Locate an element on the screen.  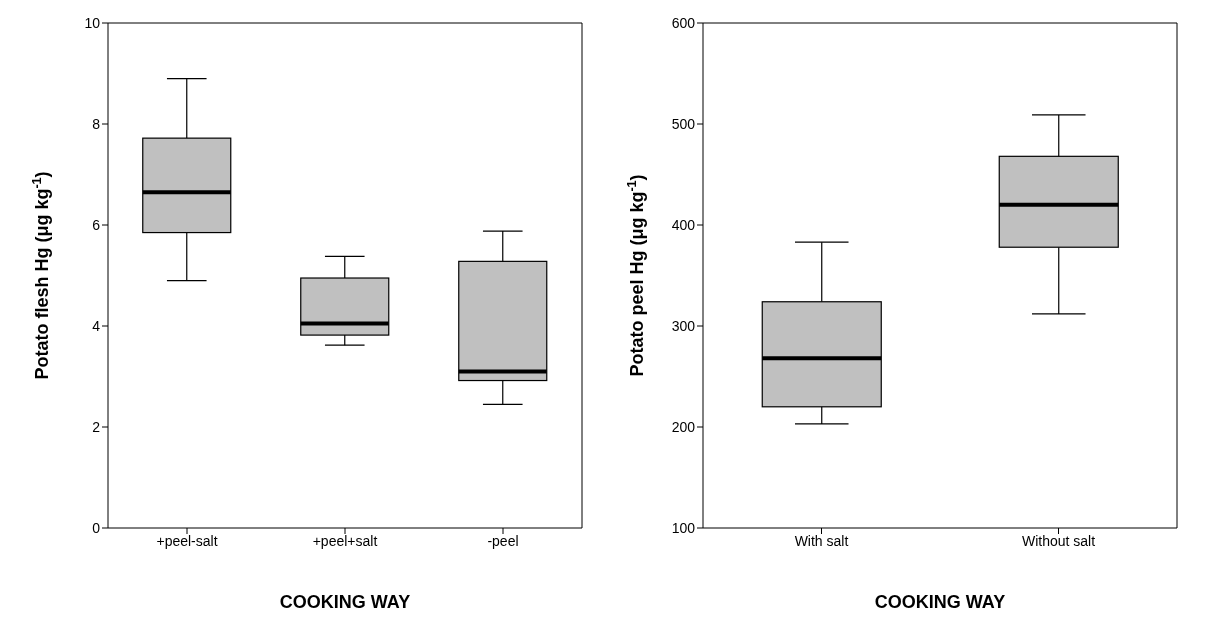
y-tick-label: 8 is located at coordinates (96, 123).